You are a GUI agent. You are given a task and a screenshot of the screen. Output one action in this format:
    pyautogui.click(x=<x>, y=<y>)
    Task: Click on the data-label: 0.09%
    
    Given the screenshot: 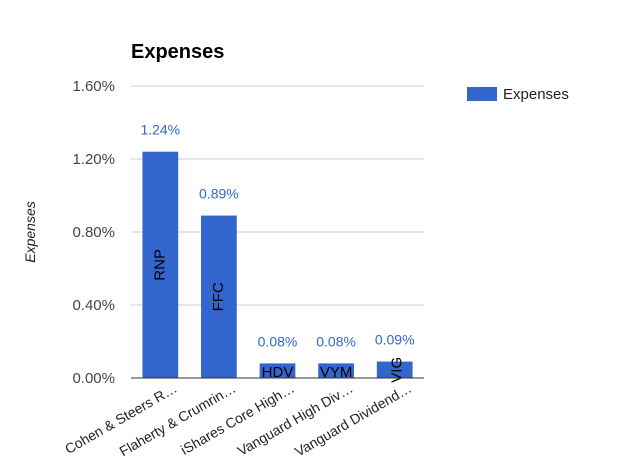 What is the action you would take?
    pyautogui.click(x=395, y=340)
    